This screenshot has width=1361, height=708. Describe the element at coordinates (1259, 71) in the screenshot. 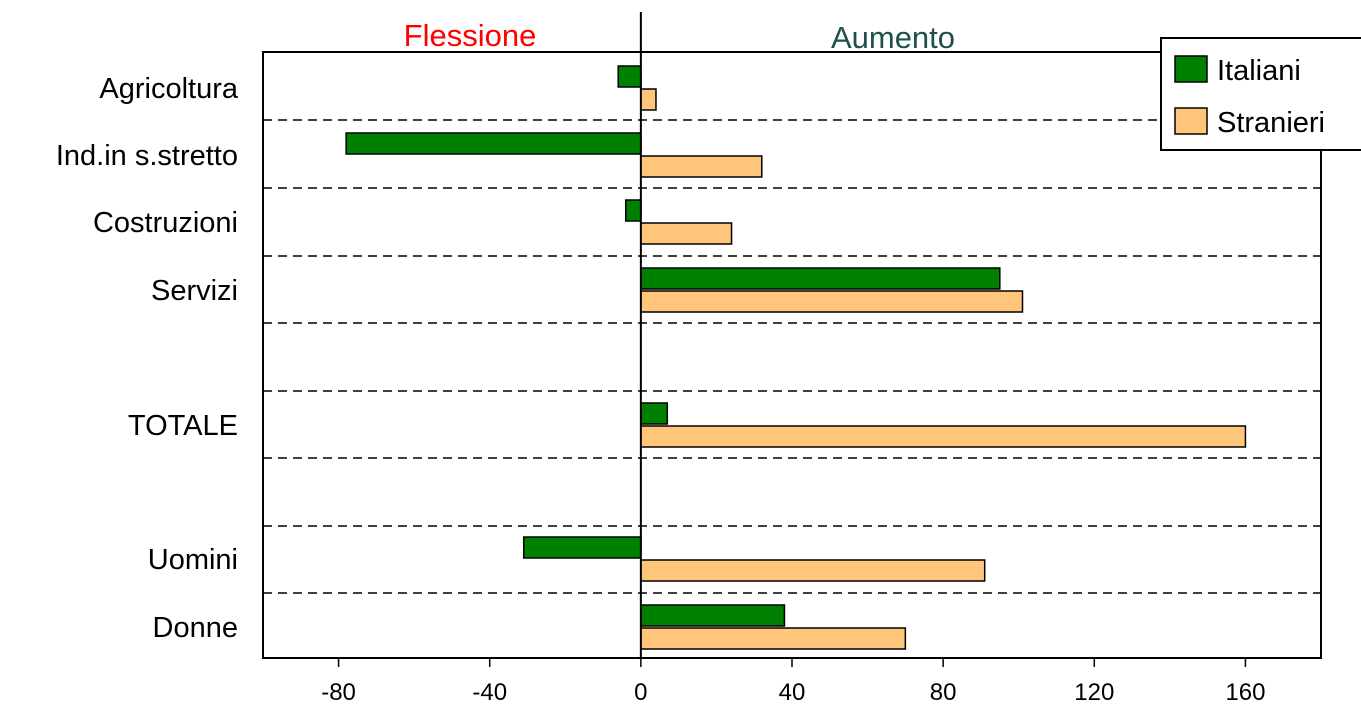

I see `legend-label-italiani: Italiani` at that location.